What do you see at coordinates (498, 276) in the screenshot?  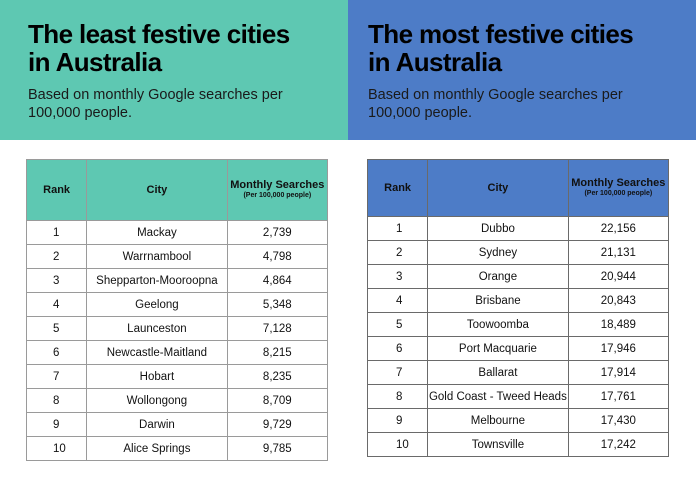 I see `city-cell: Orange` at bounding box center [498, 276].